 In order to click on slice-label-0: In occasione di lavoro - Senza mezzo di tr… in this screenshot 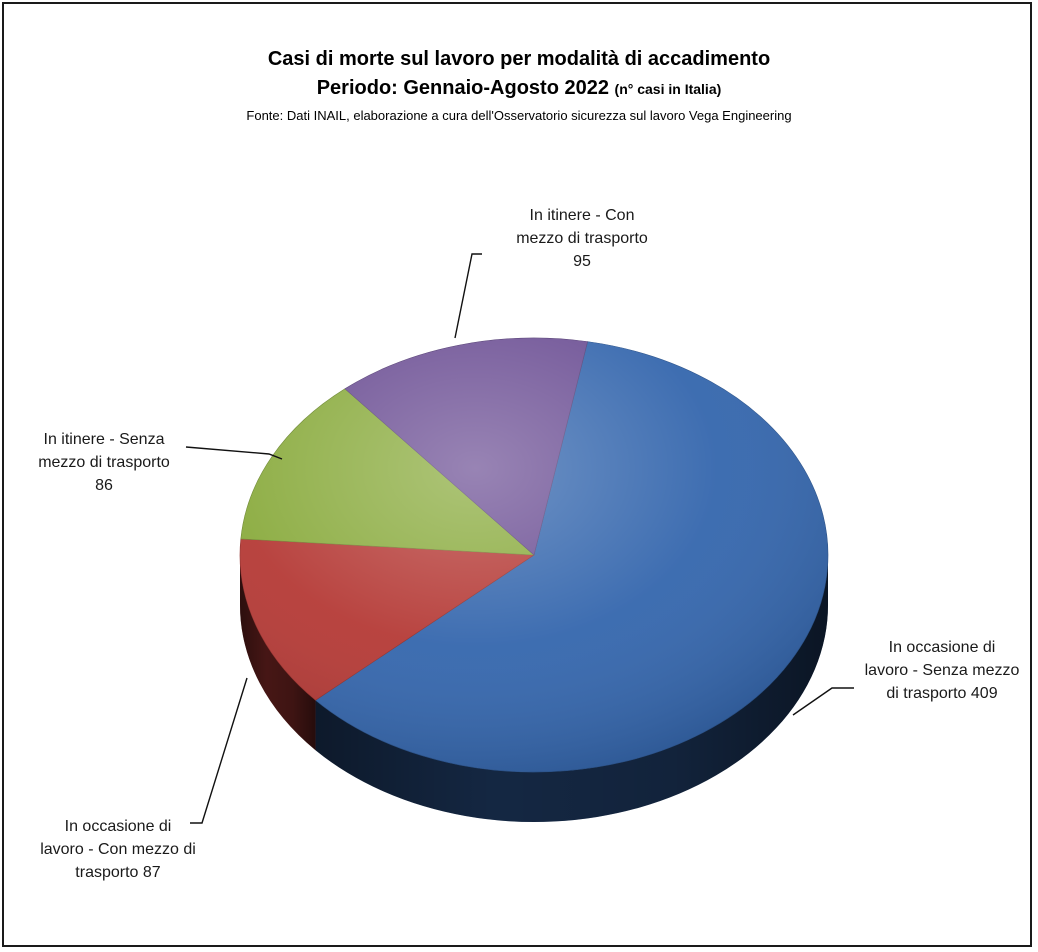, I will do `click(942, 670)`.